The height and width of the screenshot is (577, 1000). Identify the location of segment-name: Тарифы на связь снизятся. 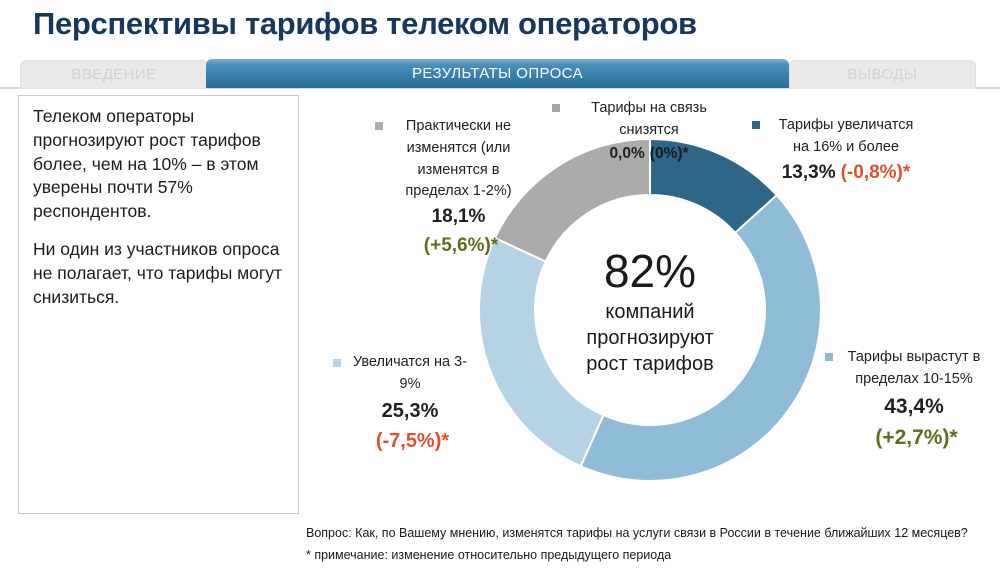
(649, 119).